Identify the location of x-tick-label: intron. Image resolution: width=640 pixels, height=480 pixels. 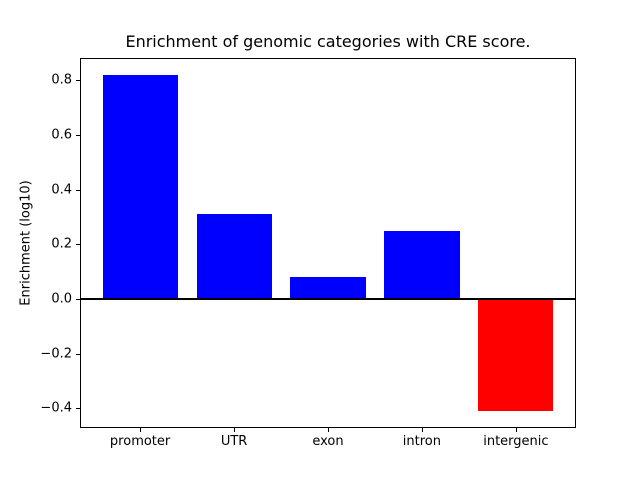
(421, 441).